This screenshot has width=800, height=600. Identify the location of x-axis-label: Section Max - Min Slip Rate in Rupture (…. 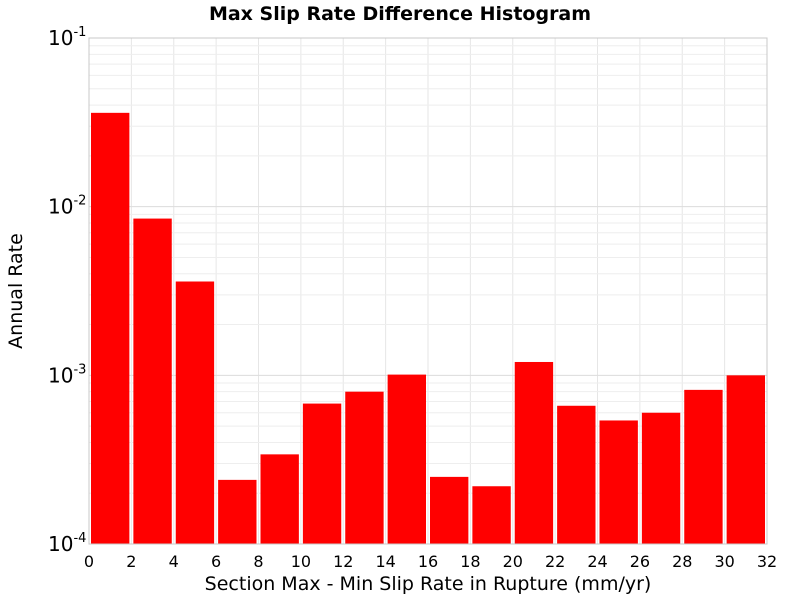
(428, 584).